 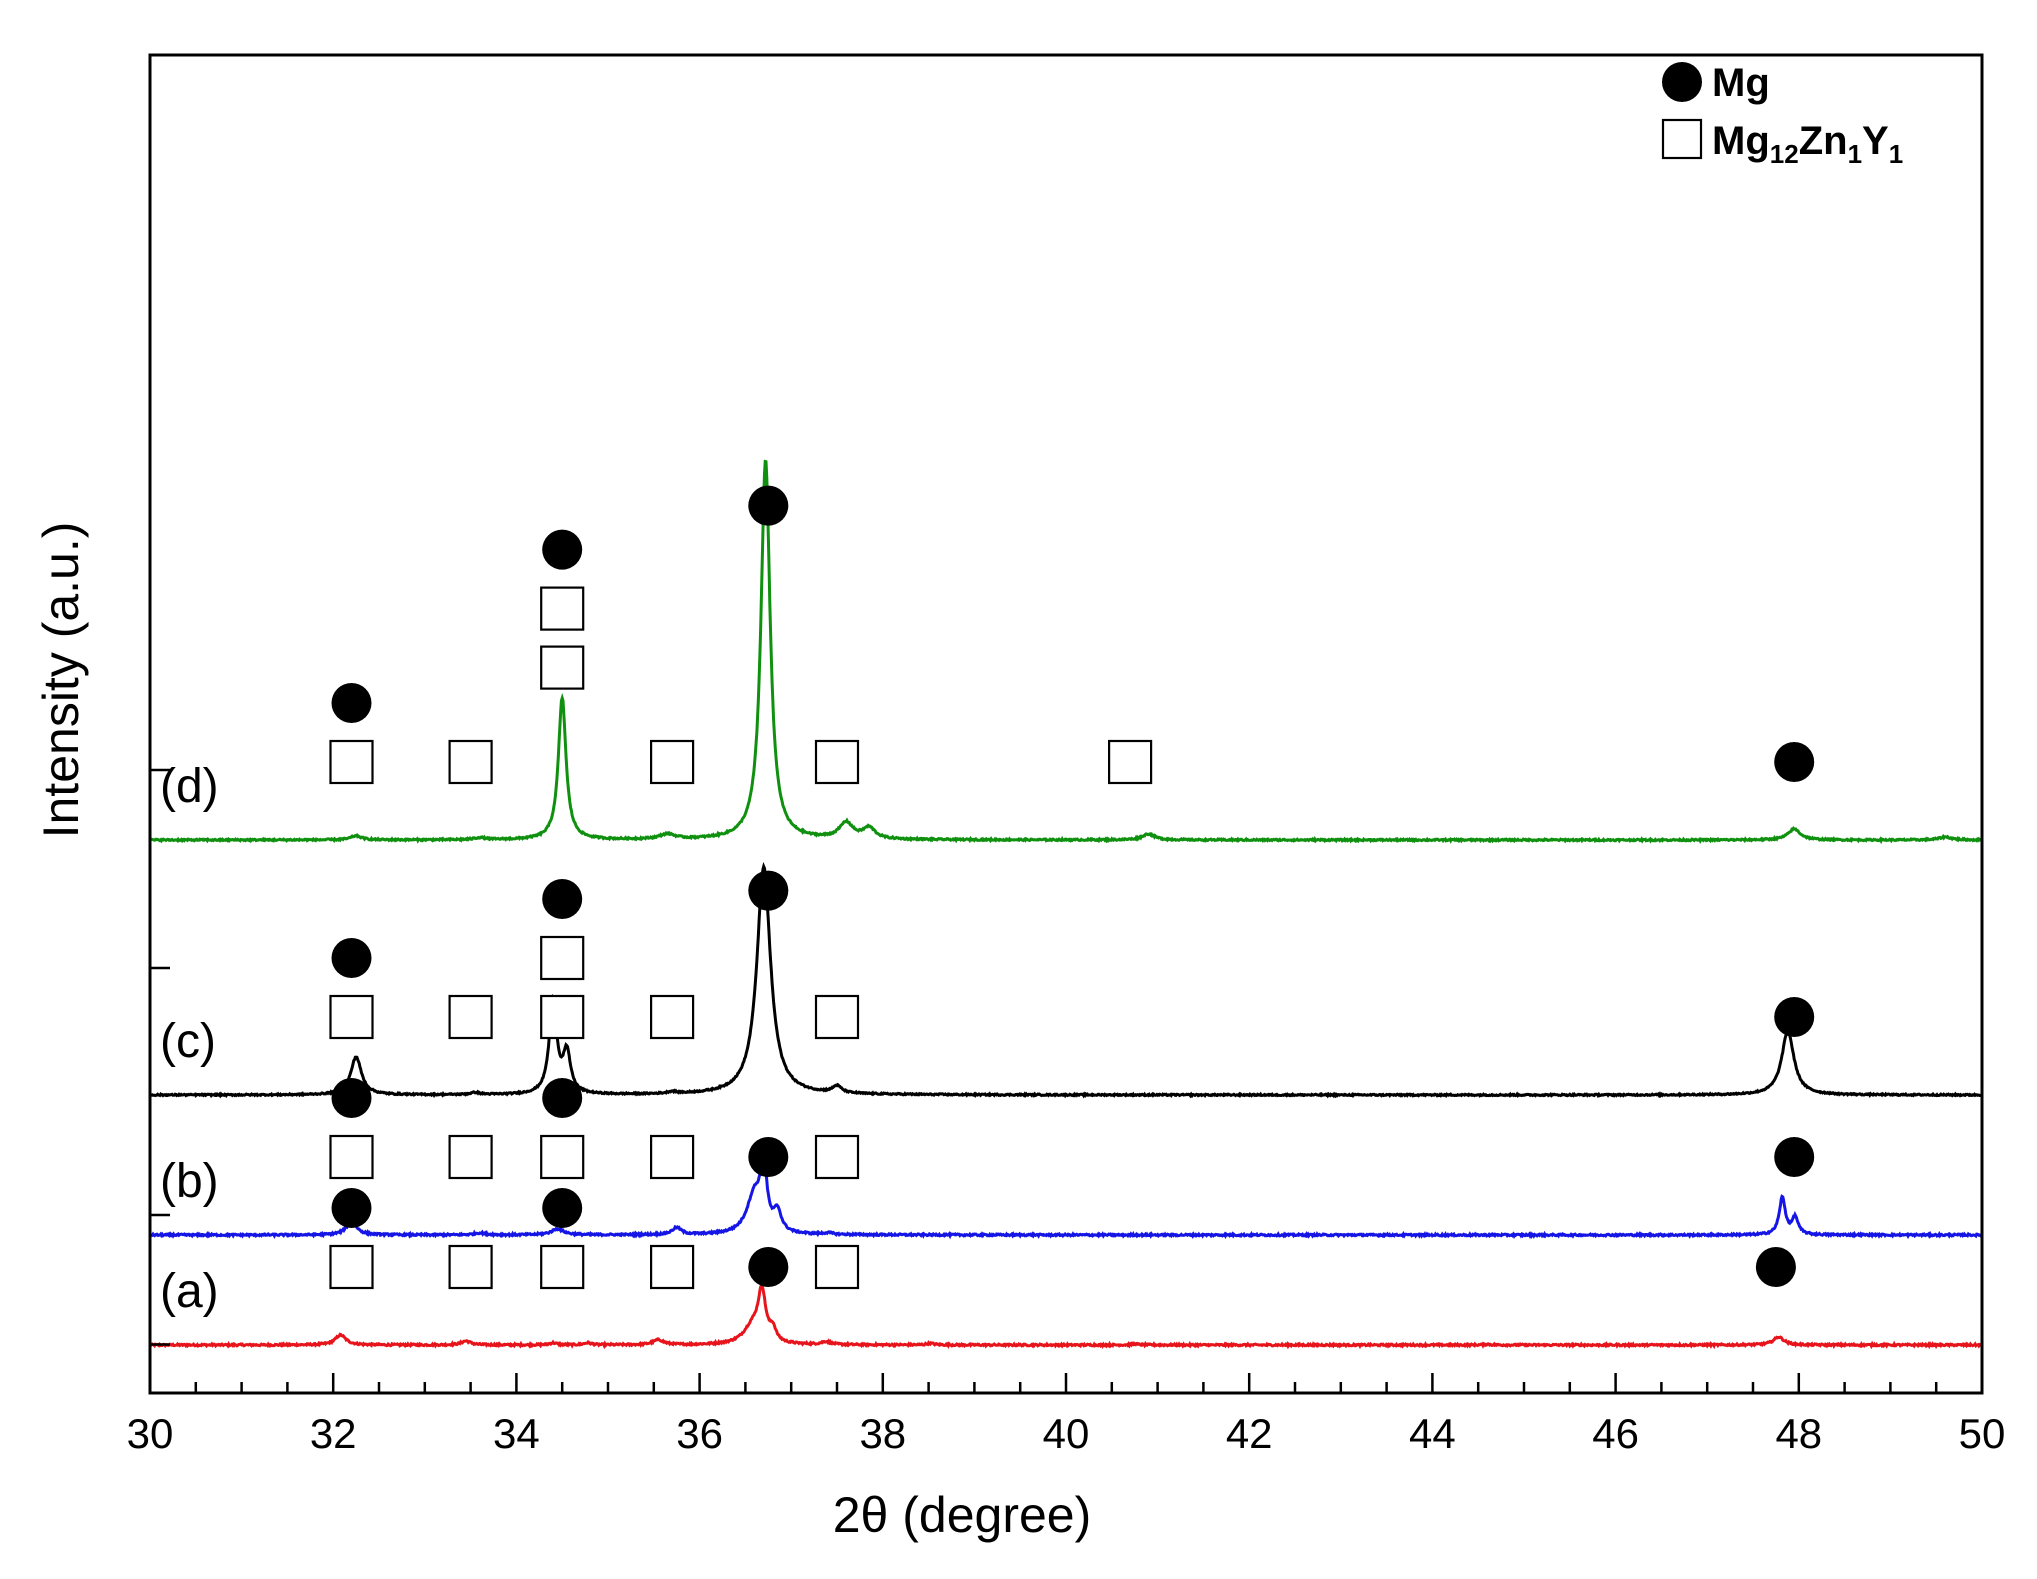 What do you see at coordinates (1682, 82) in the screenshot?
I see `legend-mg-marker` at bounding box center [1682, 82].